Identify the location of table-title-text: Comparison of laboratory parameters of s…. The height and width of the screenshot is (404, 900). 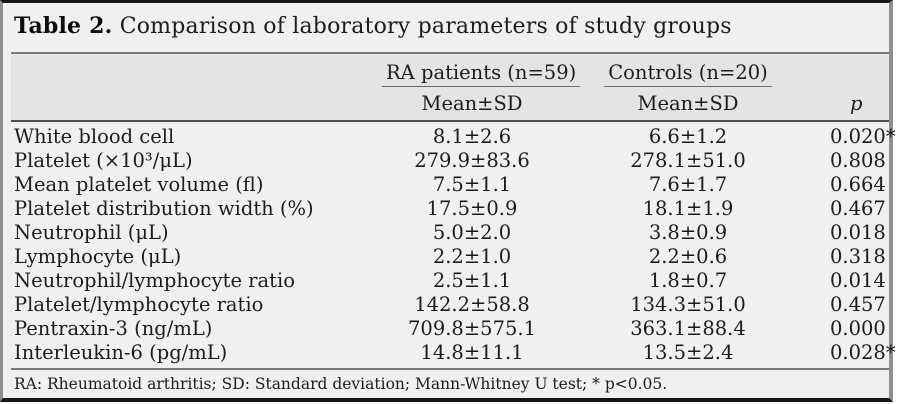
(425, 26).